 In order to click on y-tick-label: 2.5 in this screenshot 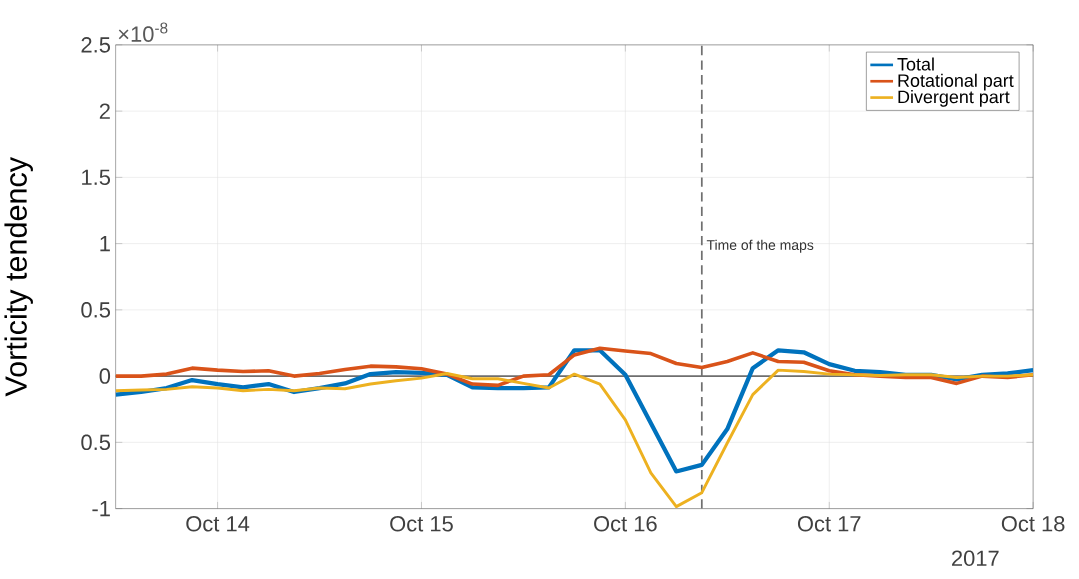, I will do `click(96, 44)`.